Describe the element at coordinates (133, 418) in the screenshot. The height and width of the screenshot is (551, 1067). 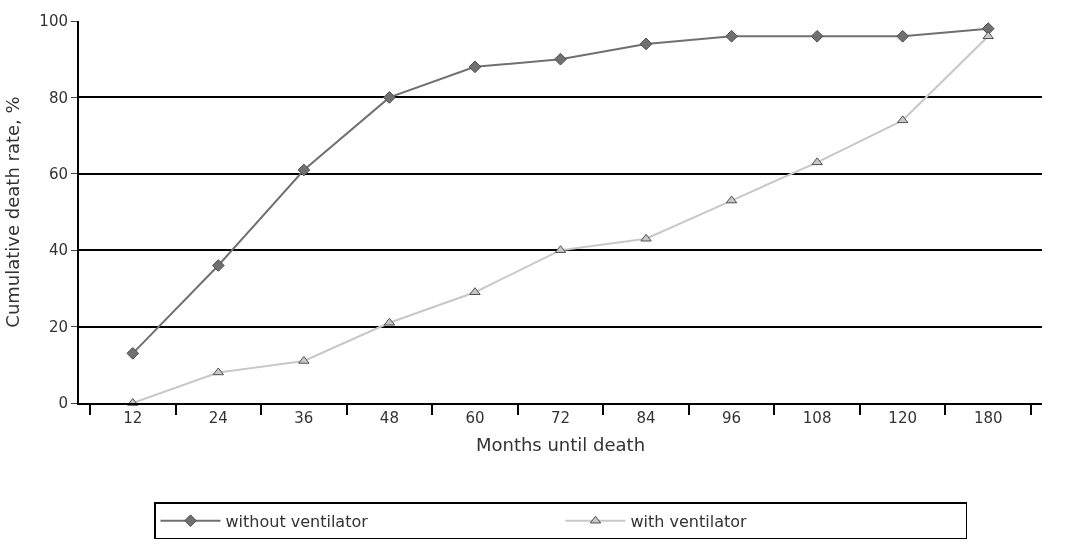
I see `x-tick-label: 12` at that location.